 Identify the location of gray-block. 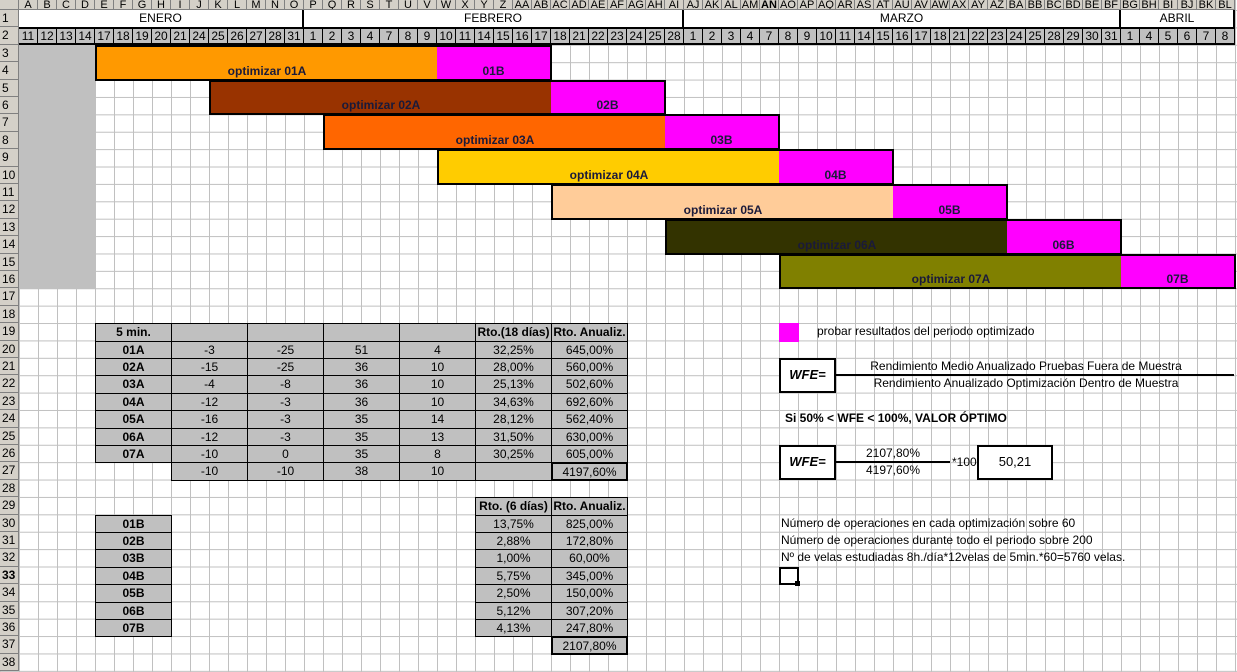
(57, 167).